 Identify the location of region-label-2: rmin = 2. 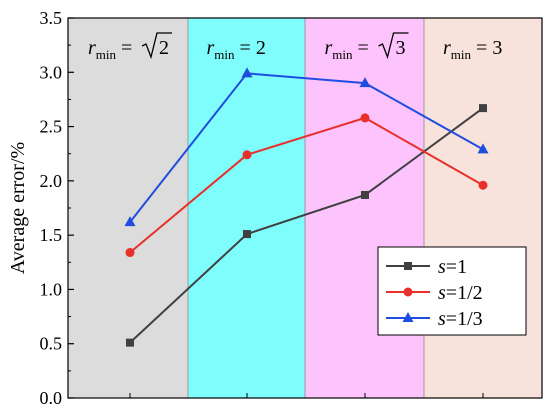
(236, 49).